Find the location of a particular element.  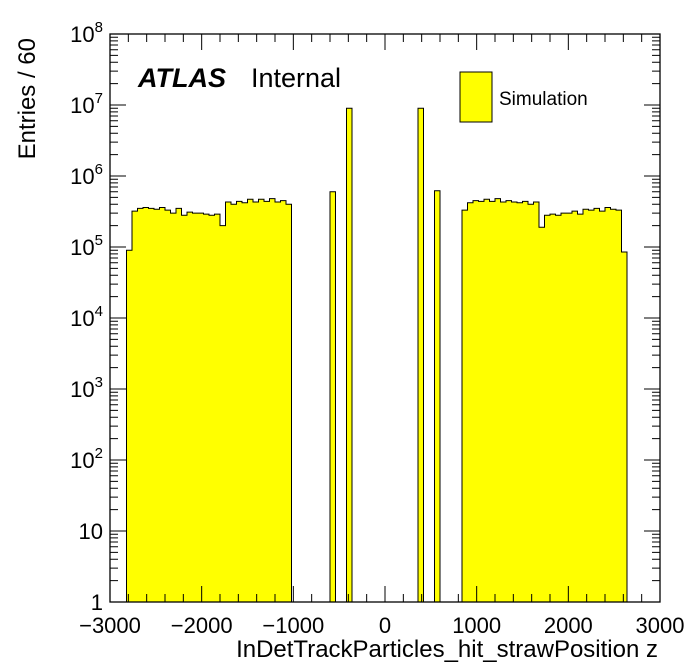

y-tick-label: 10⁸ is located at coordinates (86, 33).